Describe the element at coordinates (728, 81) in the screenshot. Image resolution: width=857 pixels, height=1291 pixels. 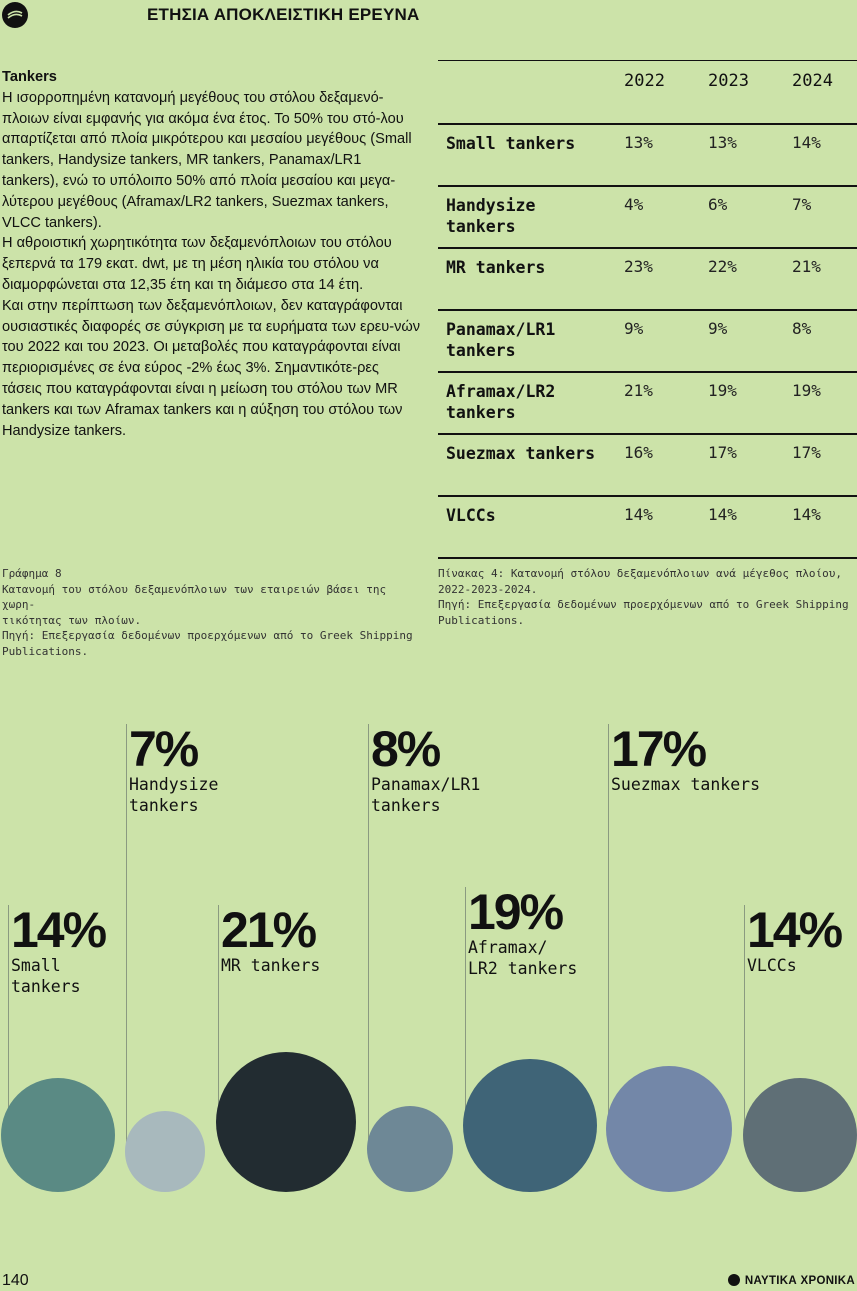
I see `year-header: 2023` at that location.